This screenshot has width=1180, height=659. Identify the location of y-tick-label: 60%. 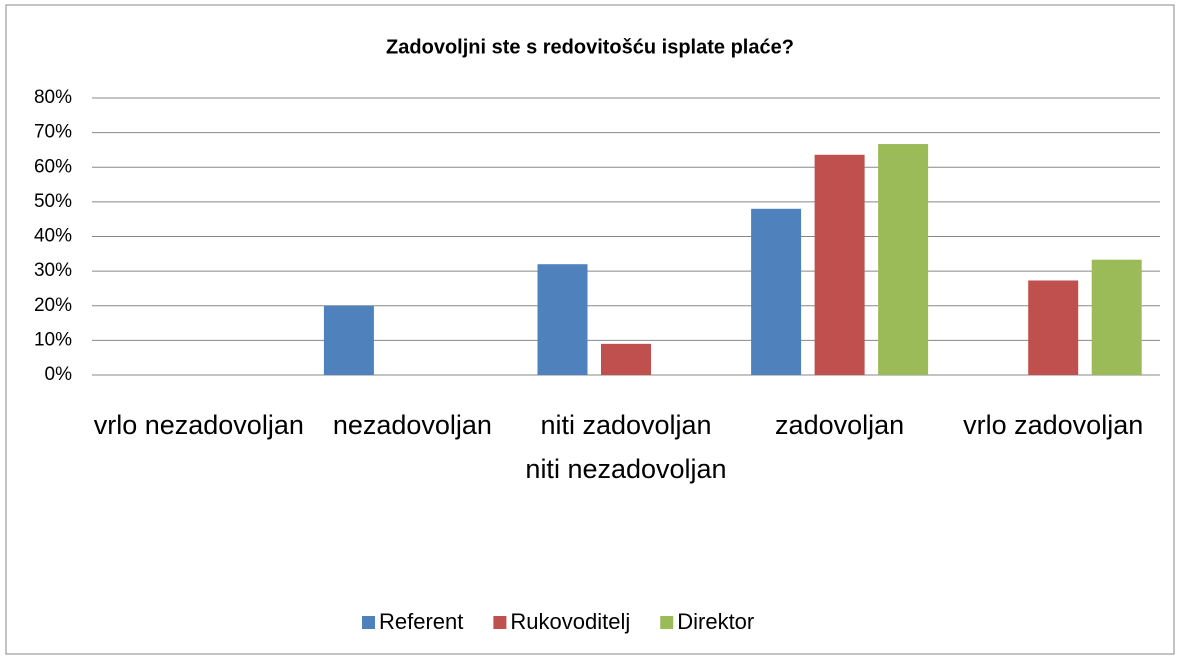
(53, 166).